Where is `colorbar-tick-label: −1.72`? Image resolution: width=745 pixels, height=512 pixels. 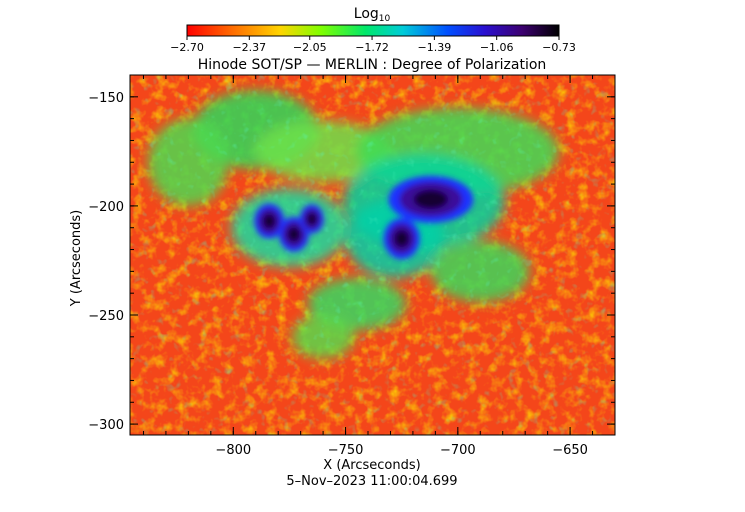 colorbar-tick-label: −1.72 is located at coordinates (372, 47).